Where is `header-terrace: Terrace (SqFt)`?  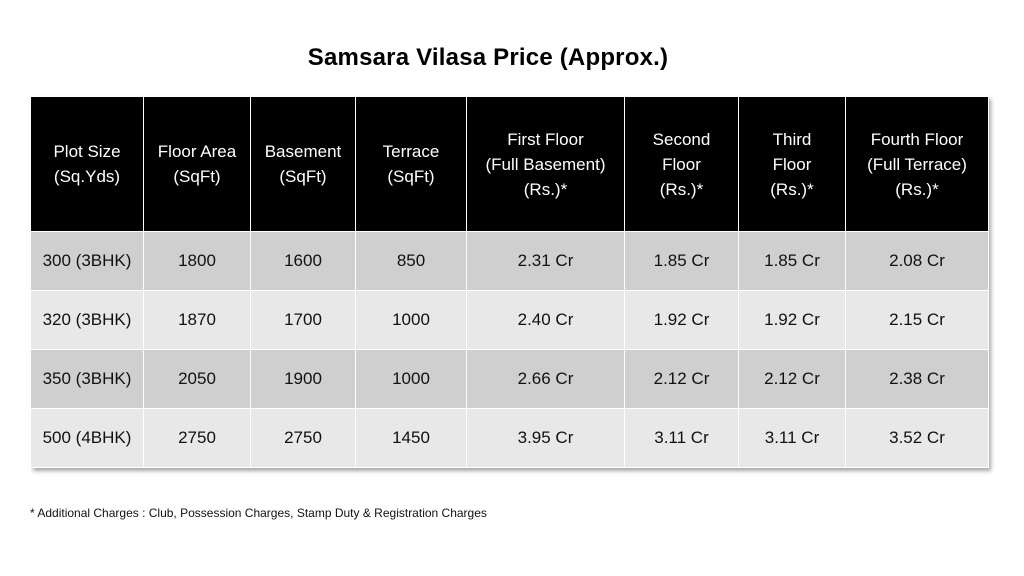
header-terrace: Terrace (SqFt) is located at coordinates (411, 164).